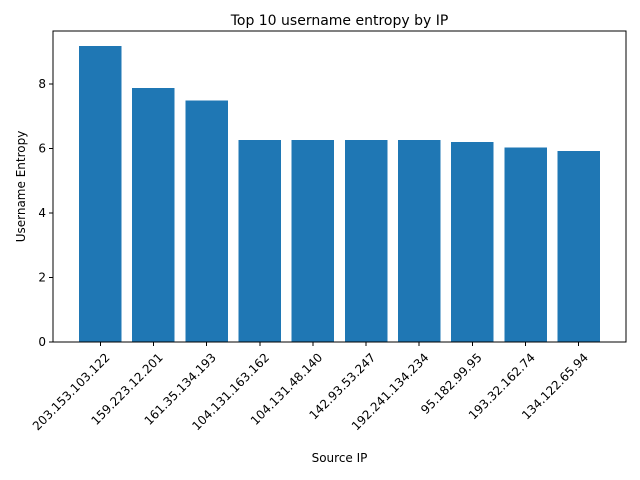  I want to click on y-tick-label: 4, so click(42, 213).